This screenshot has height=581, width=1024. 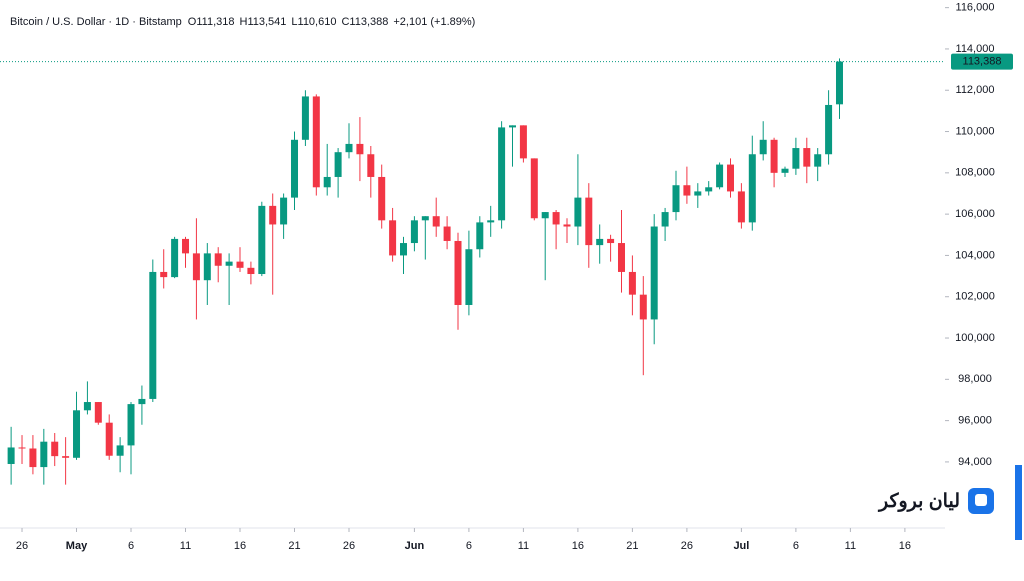 I want to click on x-tick-label: May, so click(x=77, y=546).